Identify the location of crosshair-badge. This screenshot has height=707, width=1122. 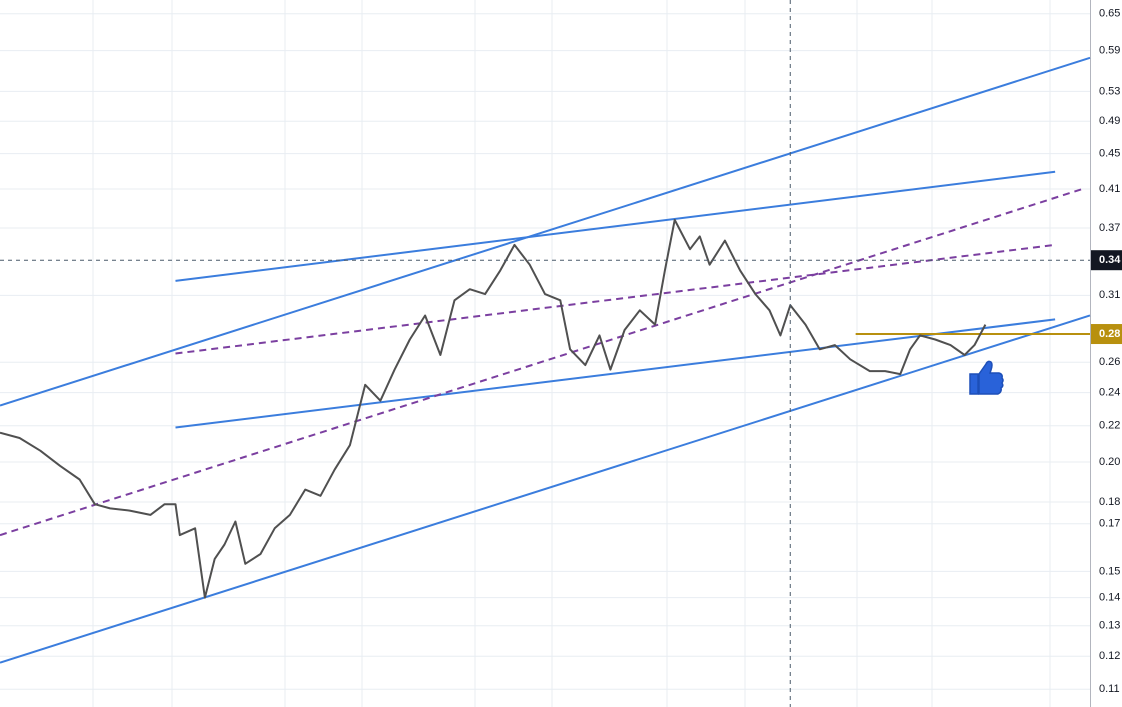
(1106, 260).